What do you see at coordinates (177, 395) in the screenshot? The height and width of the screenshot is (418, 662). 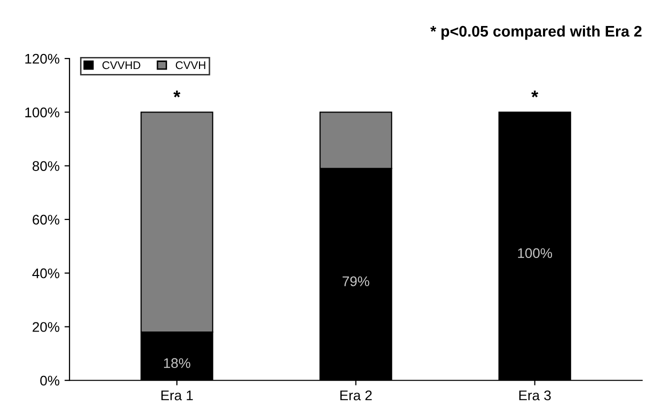 I see `x-tick-label: Era 1` at bounding box center [177, 395].